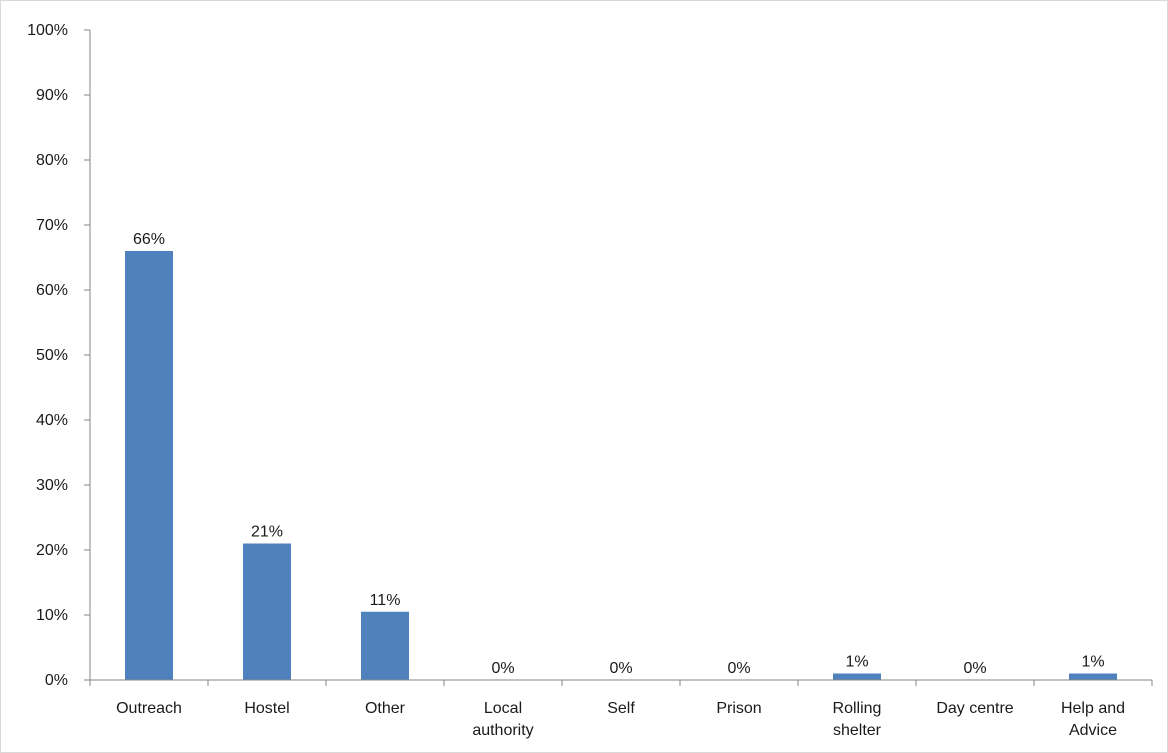  I want to click on x-tick-label: Prison, so click(738, 708).